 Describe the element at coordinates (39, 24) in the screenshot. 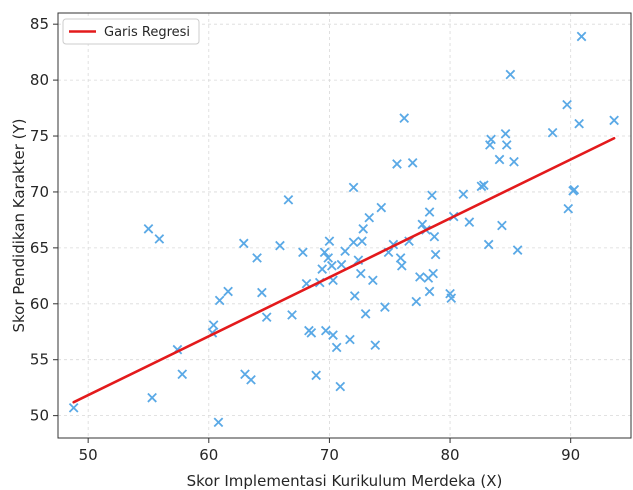

I see `y-tick-label: 85` at that location.